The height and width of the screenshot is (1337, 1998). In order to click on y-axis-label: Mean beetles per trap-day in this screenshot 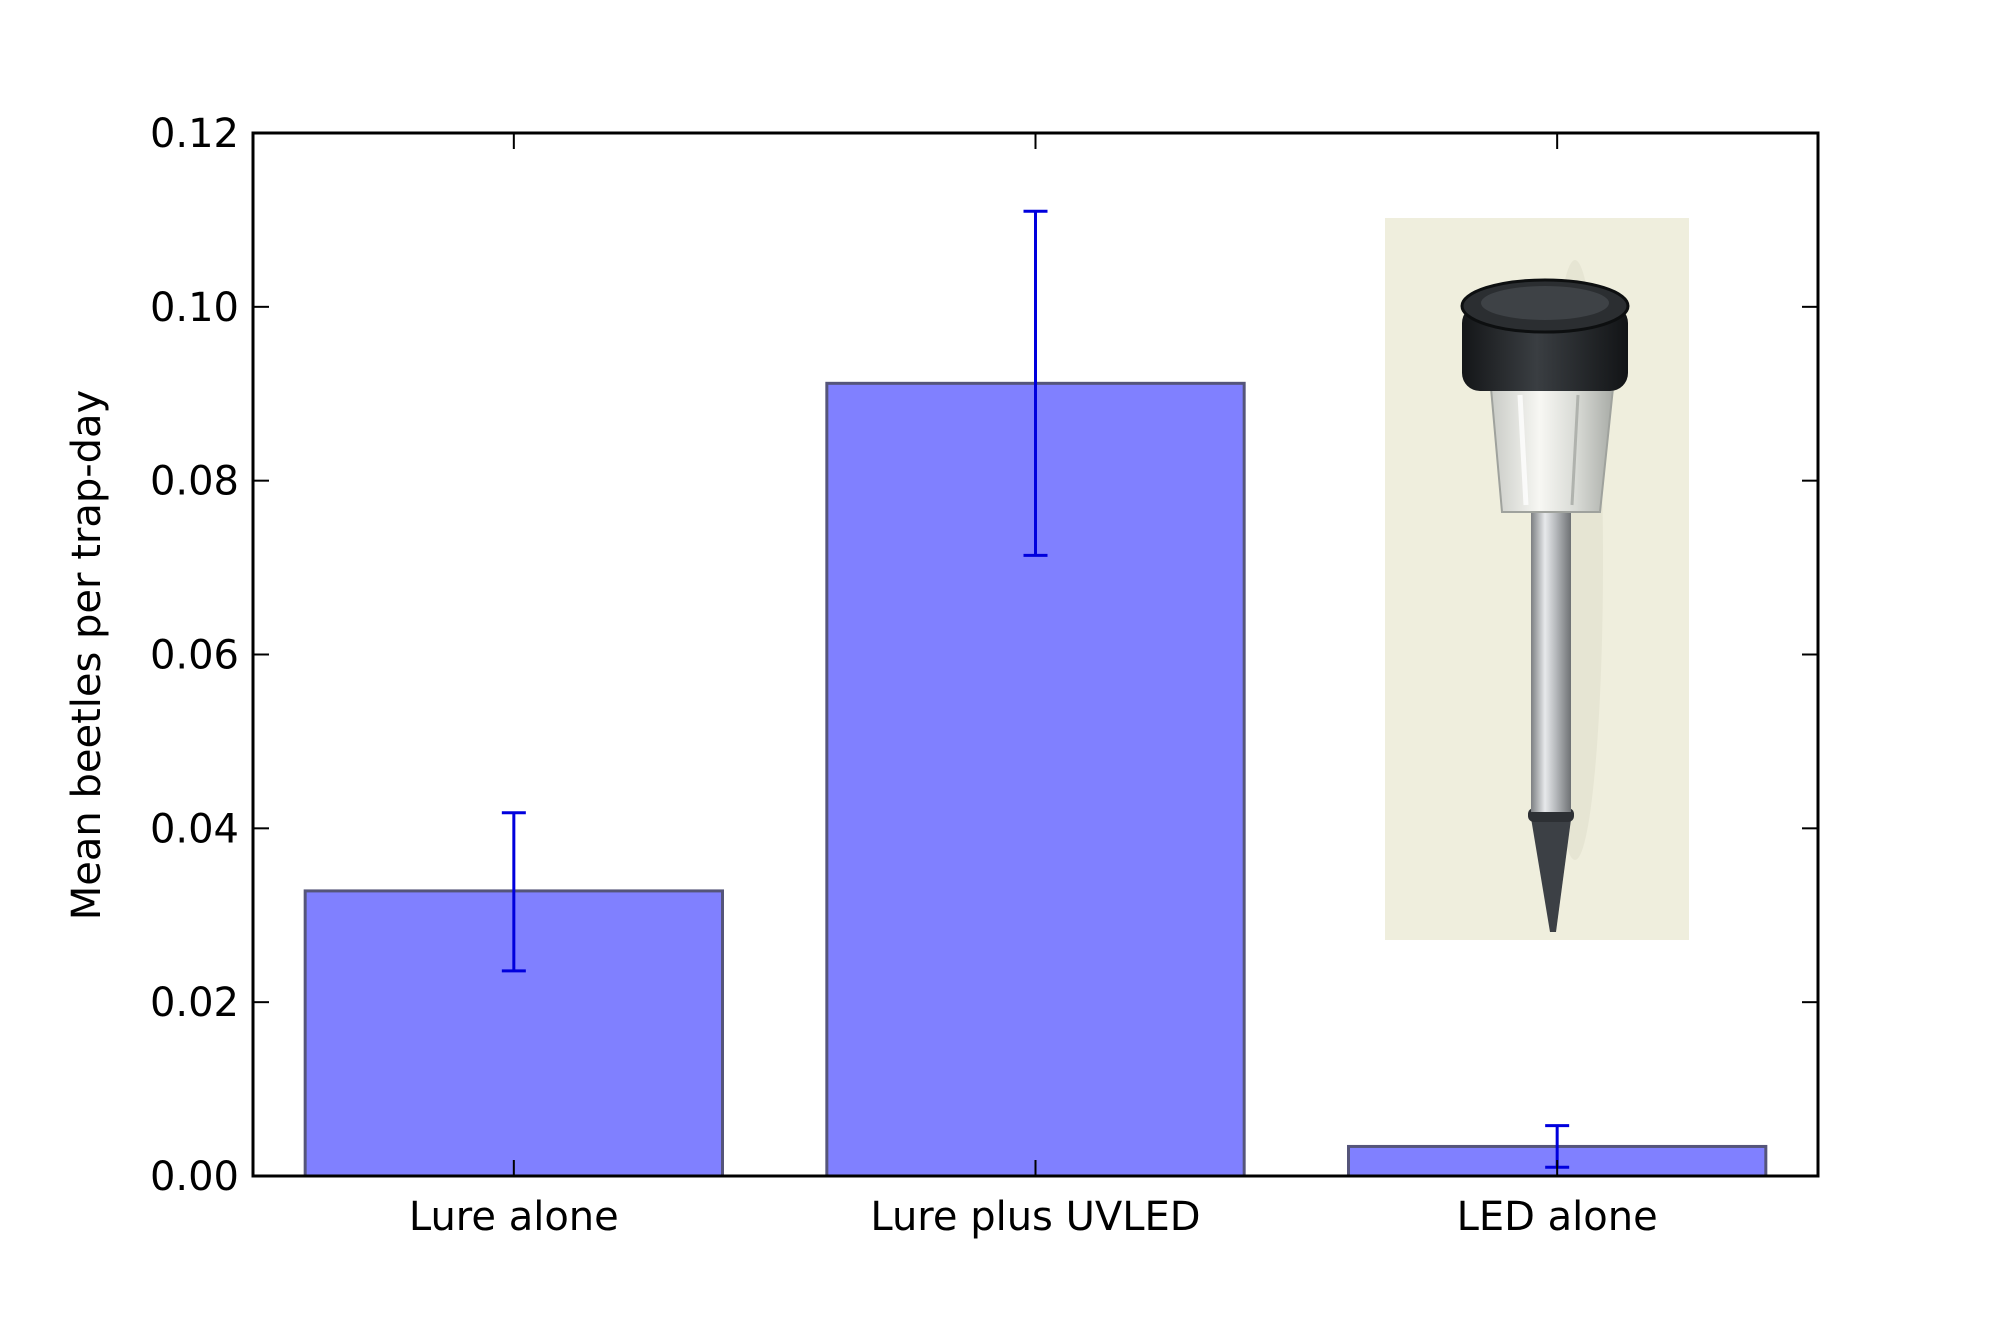, I will do `click(87, 655)`.